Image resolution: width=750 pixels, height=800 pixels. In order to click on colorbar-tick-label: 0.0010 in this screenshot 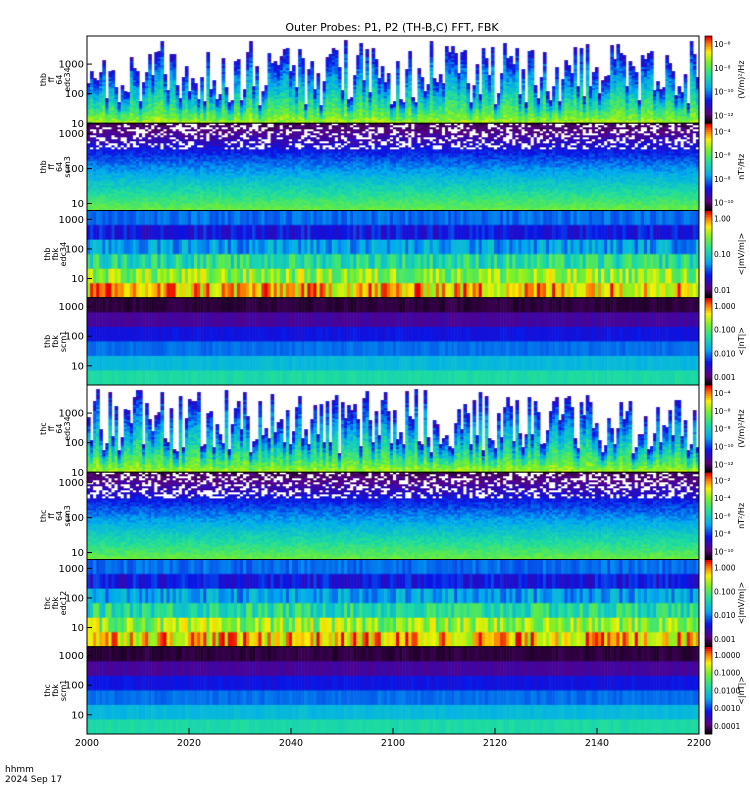, I will do `click(727, 708)`.